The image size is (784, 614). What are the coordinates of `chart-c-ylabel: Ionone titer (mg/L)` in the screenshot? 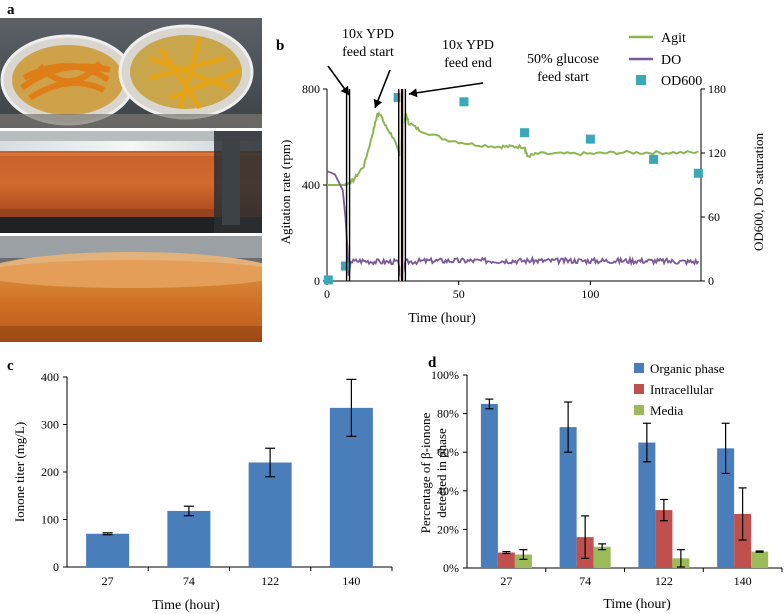 It's located at (19, 472).